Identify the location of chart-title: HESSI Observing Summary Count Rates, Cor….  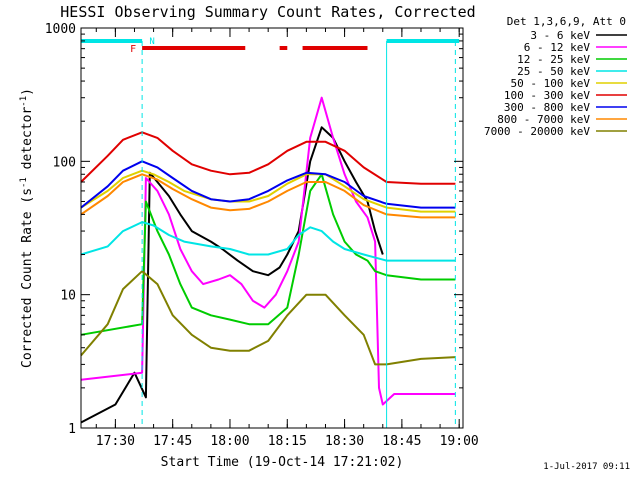
(267, 12).